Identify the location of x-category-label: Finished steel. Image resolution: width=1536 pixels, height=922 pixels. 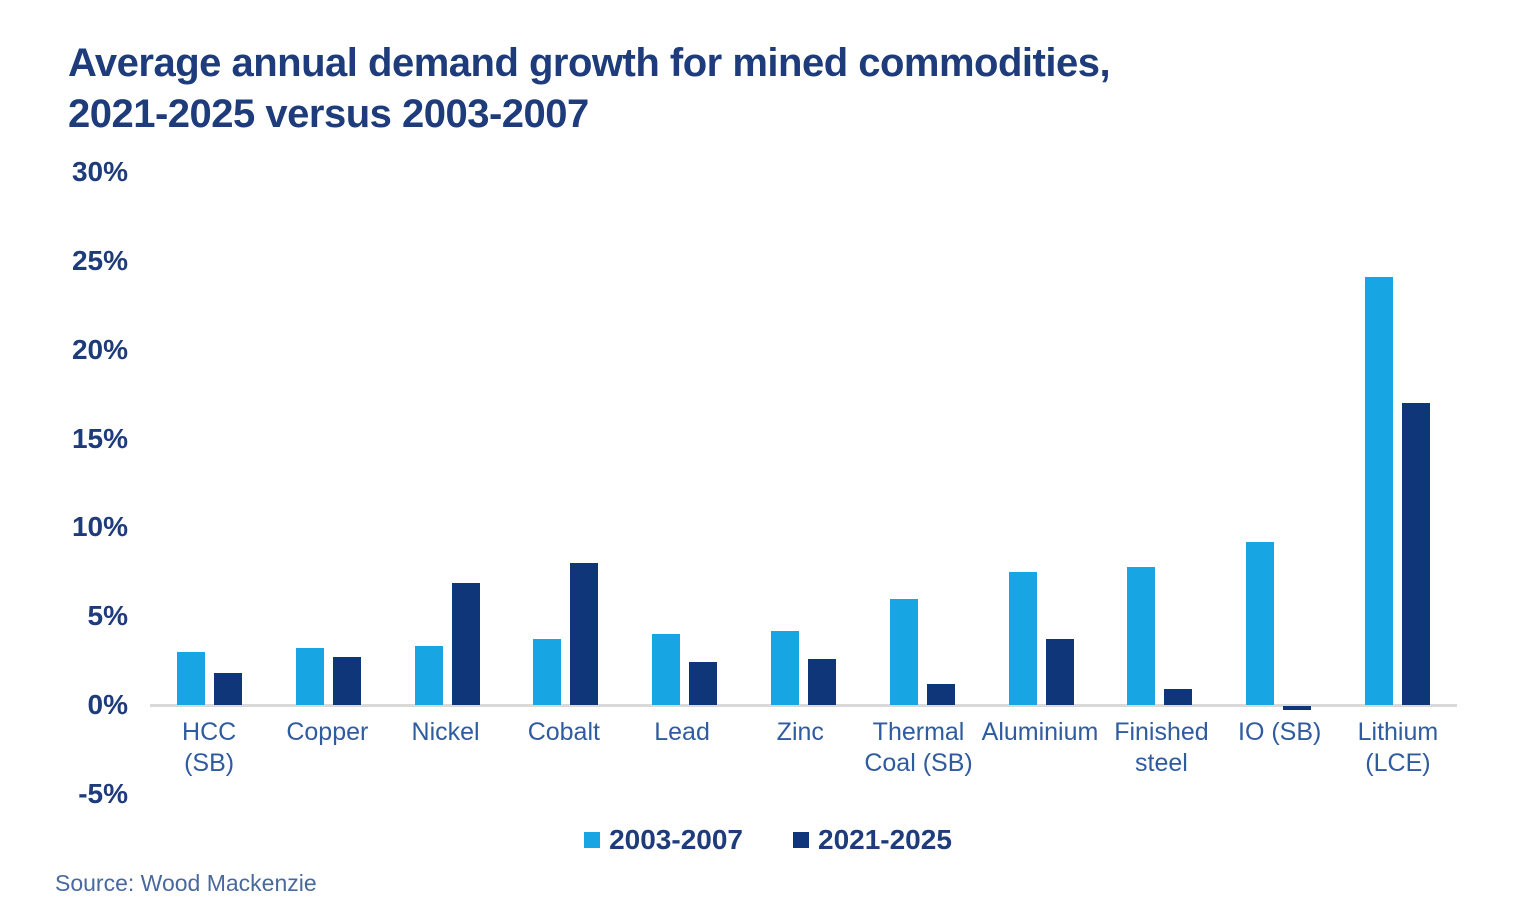
(1161, 747).